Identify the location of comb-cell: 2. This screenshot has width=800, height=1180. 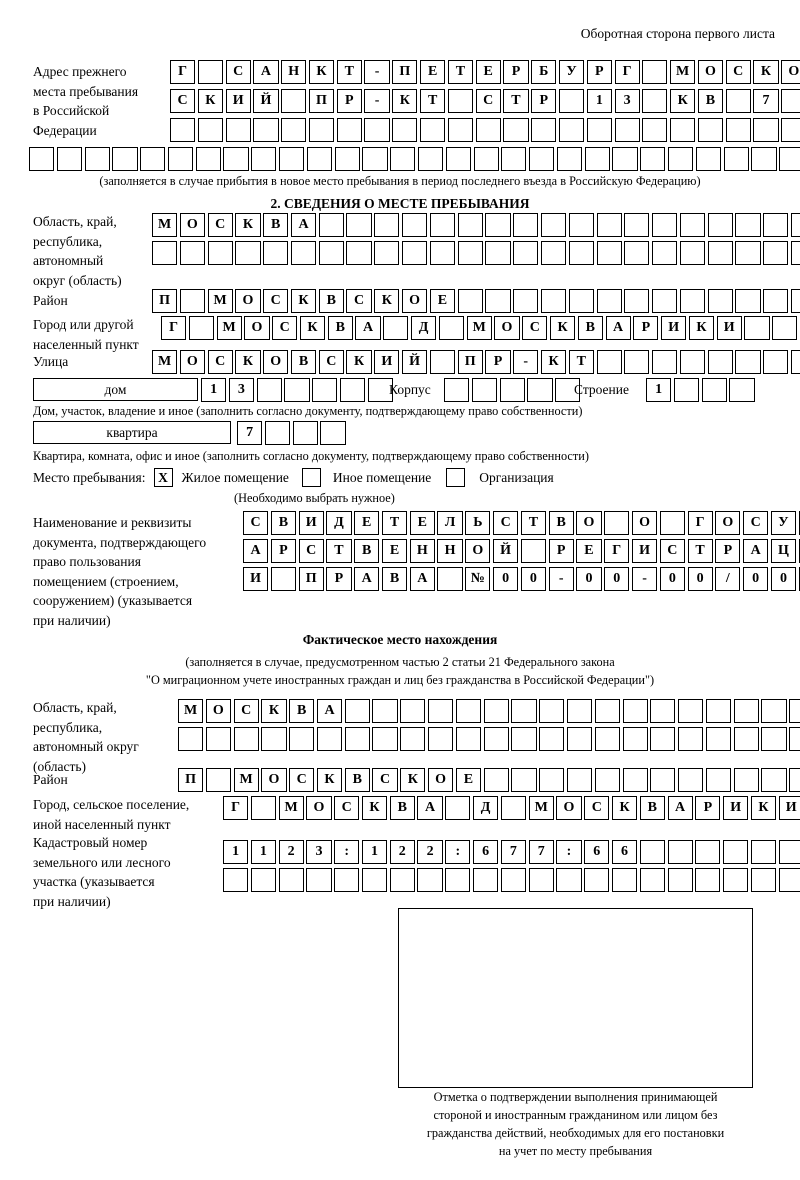
(430, 852).